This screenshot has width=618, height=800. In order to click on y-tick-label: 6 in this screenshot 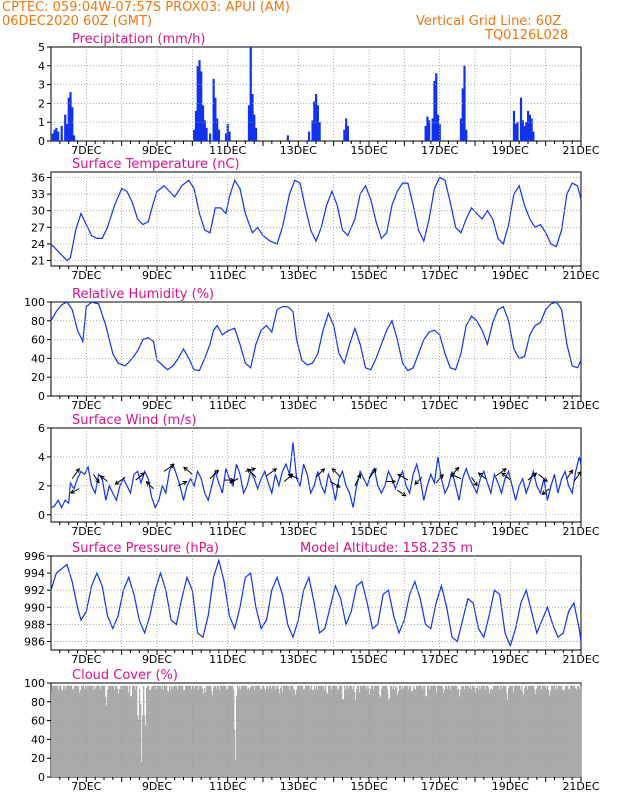, I will do `click(41, 428)`.